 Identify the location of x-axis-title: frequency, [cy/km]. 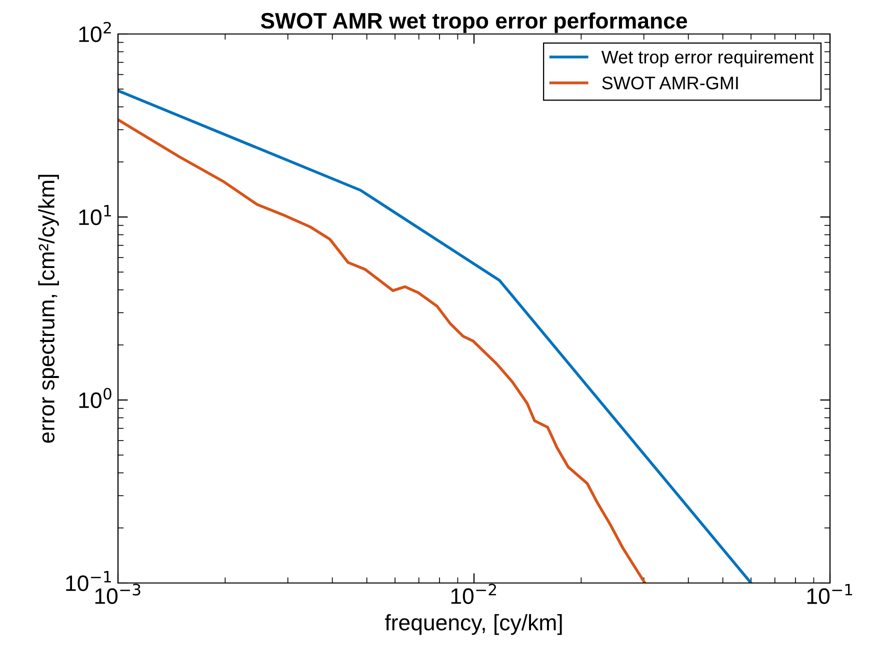
(473, 624).